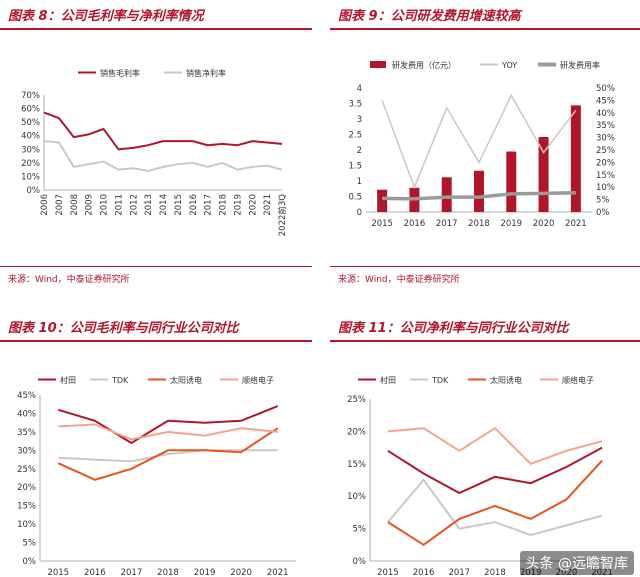 The height and width of the screenshot is (577, 640). I want to click on x-tick-label: 2007, so click(60, 205).